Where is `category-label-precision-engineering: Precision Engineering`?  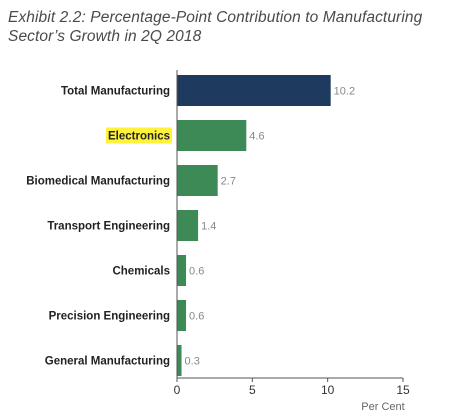 category-label-precision-engineering: Precision Engineering is located at coordinates (109, 317).